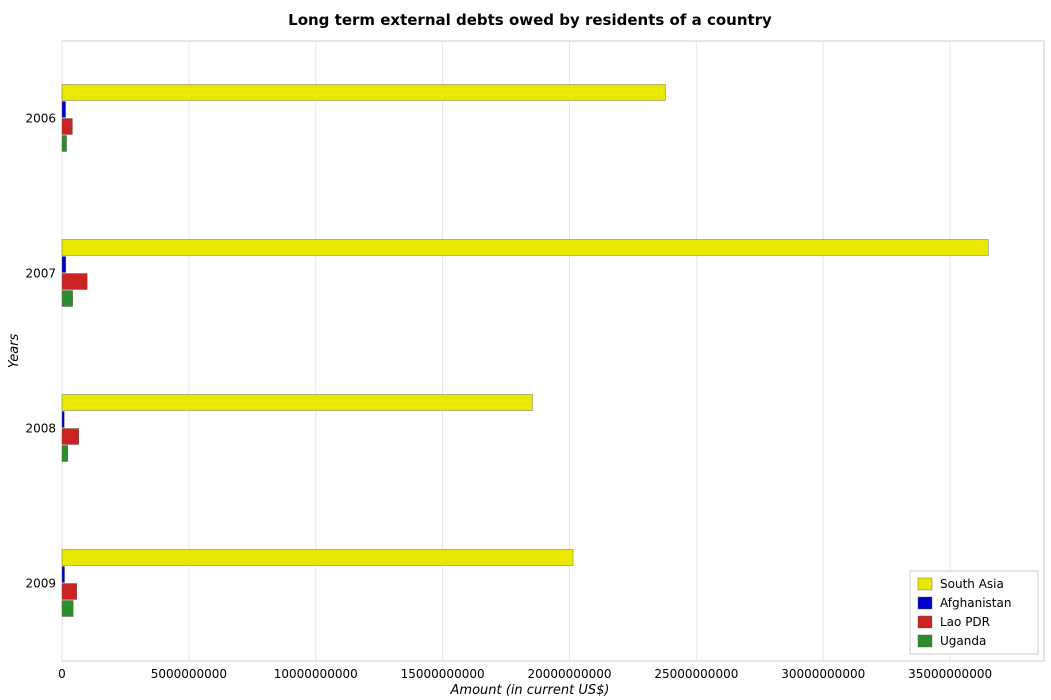 This screenshot has width=1051, height=700. Describe the element at coordinates (975, 603) in the screenshot. I see `legend-label: Afghanistan` at that location.